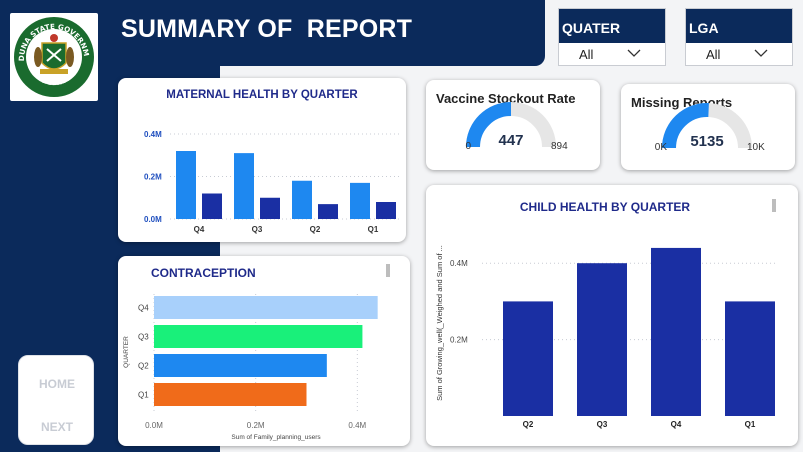 The height and width of the screenshot is (452, 803). Describe the element at coordinates (57, 384) in the screenshot. I see `home-button: HOME` at that location.